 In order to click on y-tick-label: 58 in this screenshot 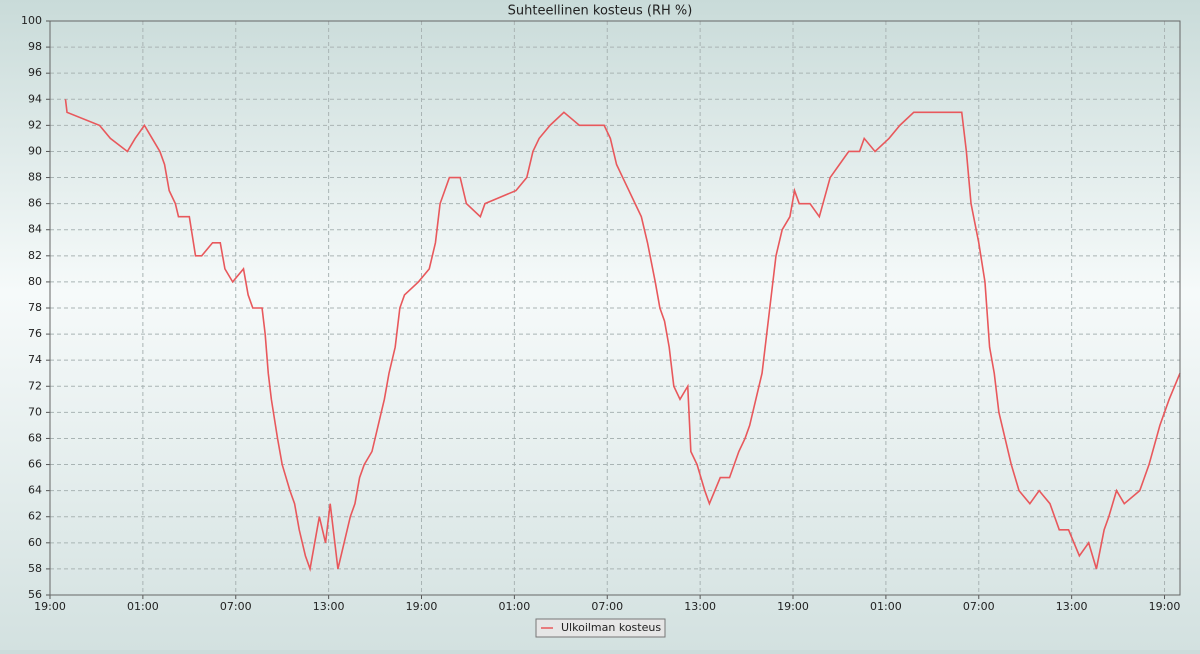, I will do `click(35, 568)`.